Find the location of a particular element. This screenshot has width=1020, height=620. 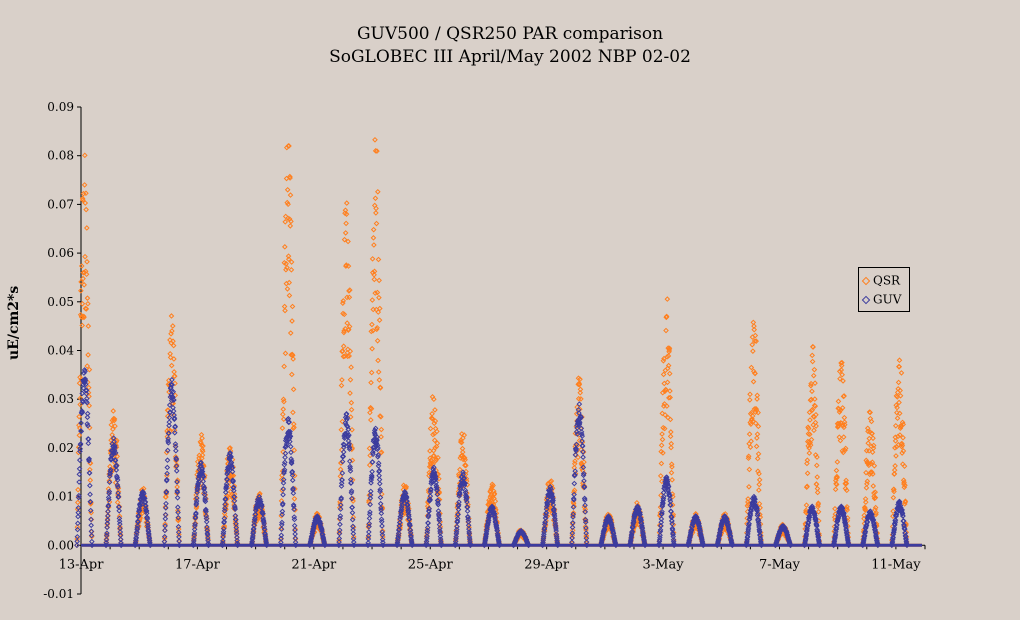

legend-item-guv: GUV is located at coordinates (881, 299).